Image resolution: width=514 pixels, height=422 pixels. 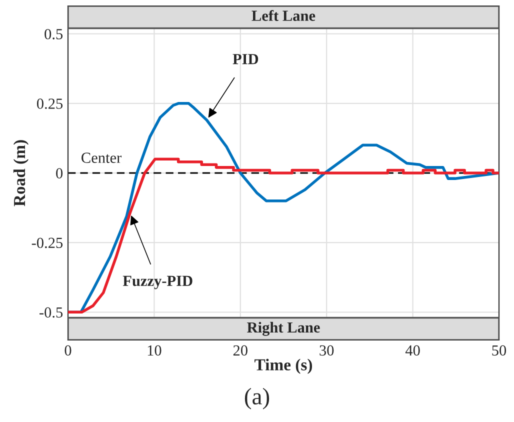 I want to click on series-label: Fuzzy-PID, so click(x=157, y=283).